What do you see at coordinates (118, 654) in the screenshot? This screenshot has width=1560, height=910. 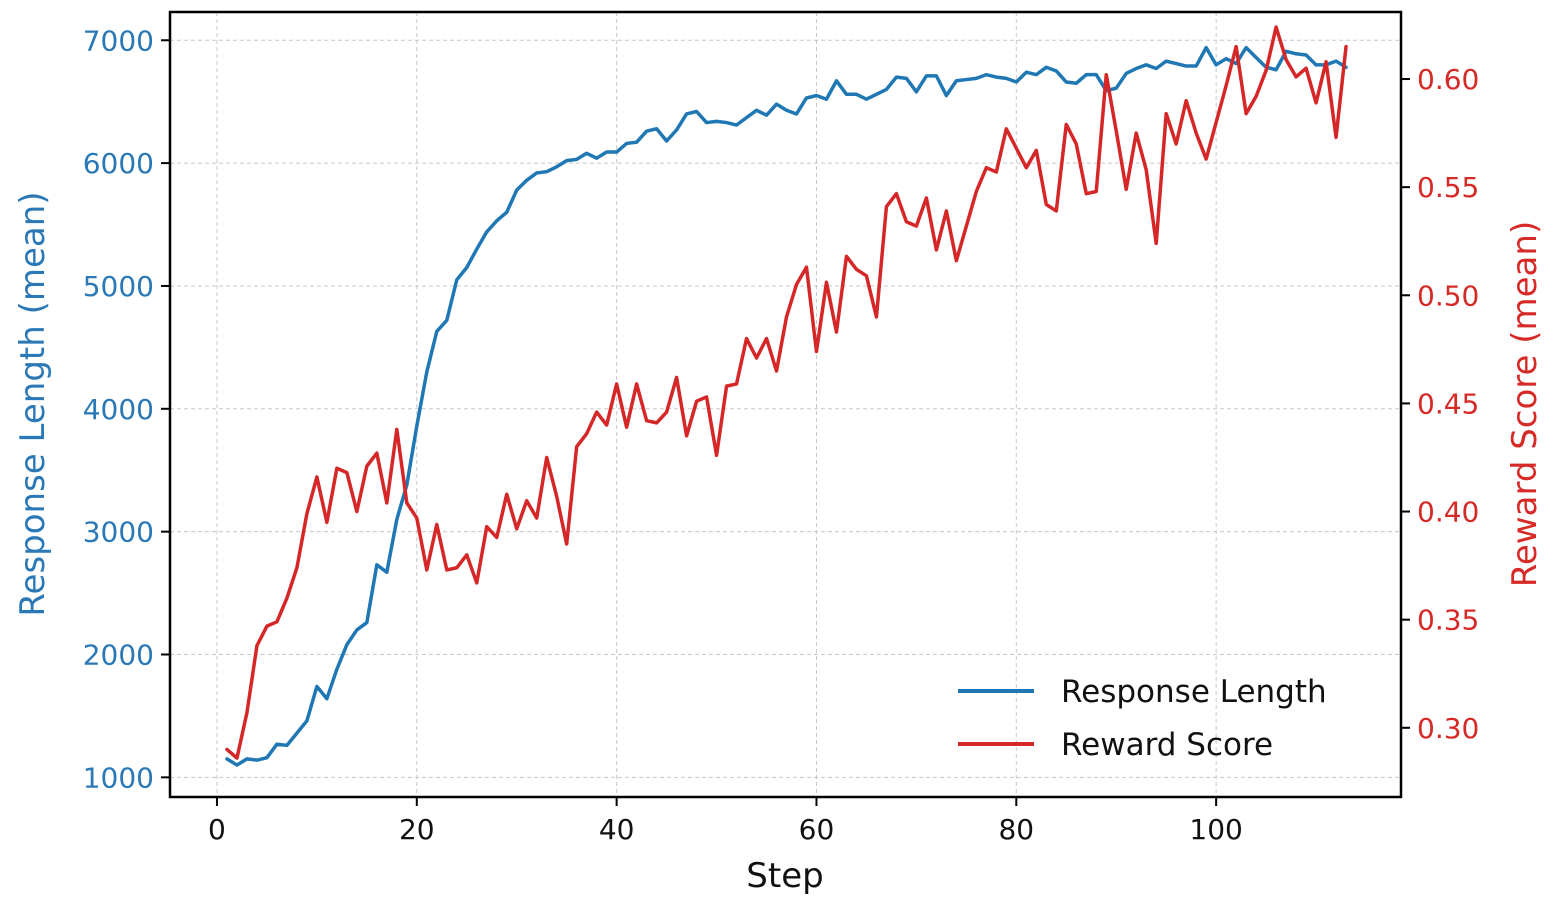 I see `y-left-tick-label: 2000` at bounding box center [118, 654].